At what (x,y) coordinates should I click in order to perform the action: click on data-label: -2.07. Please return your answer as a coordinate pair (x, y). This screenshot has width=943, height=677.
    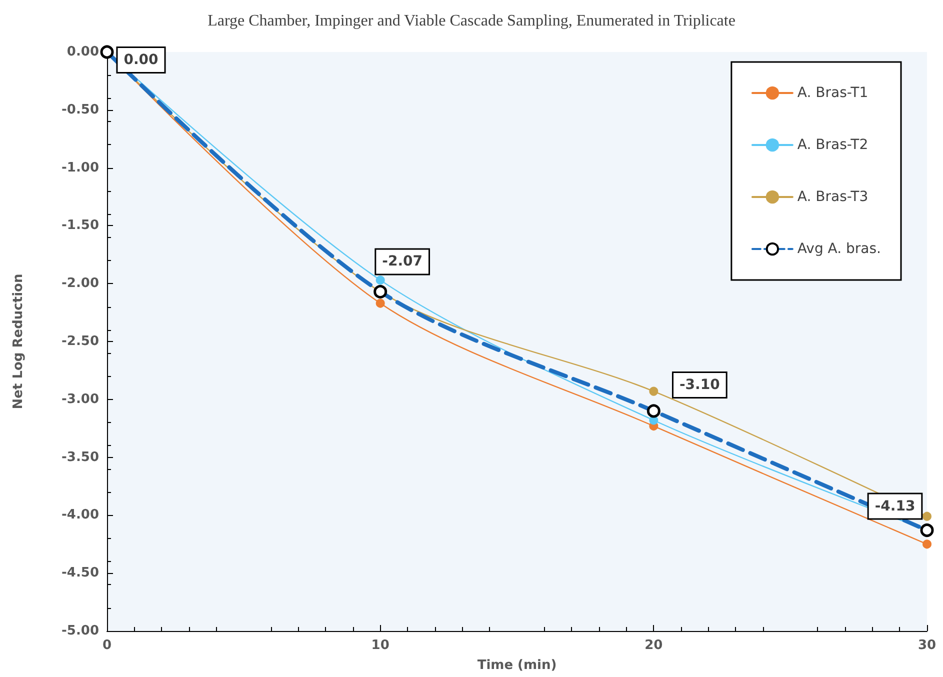
    Looking at the image, I should click on (402, 262).